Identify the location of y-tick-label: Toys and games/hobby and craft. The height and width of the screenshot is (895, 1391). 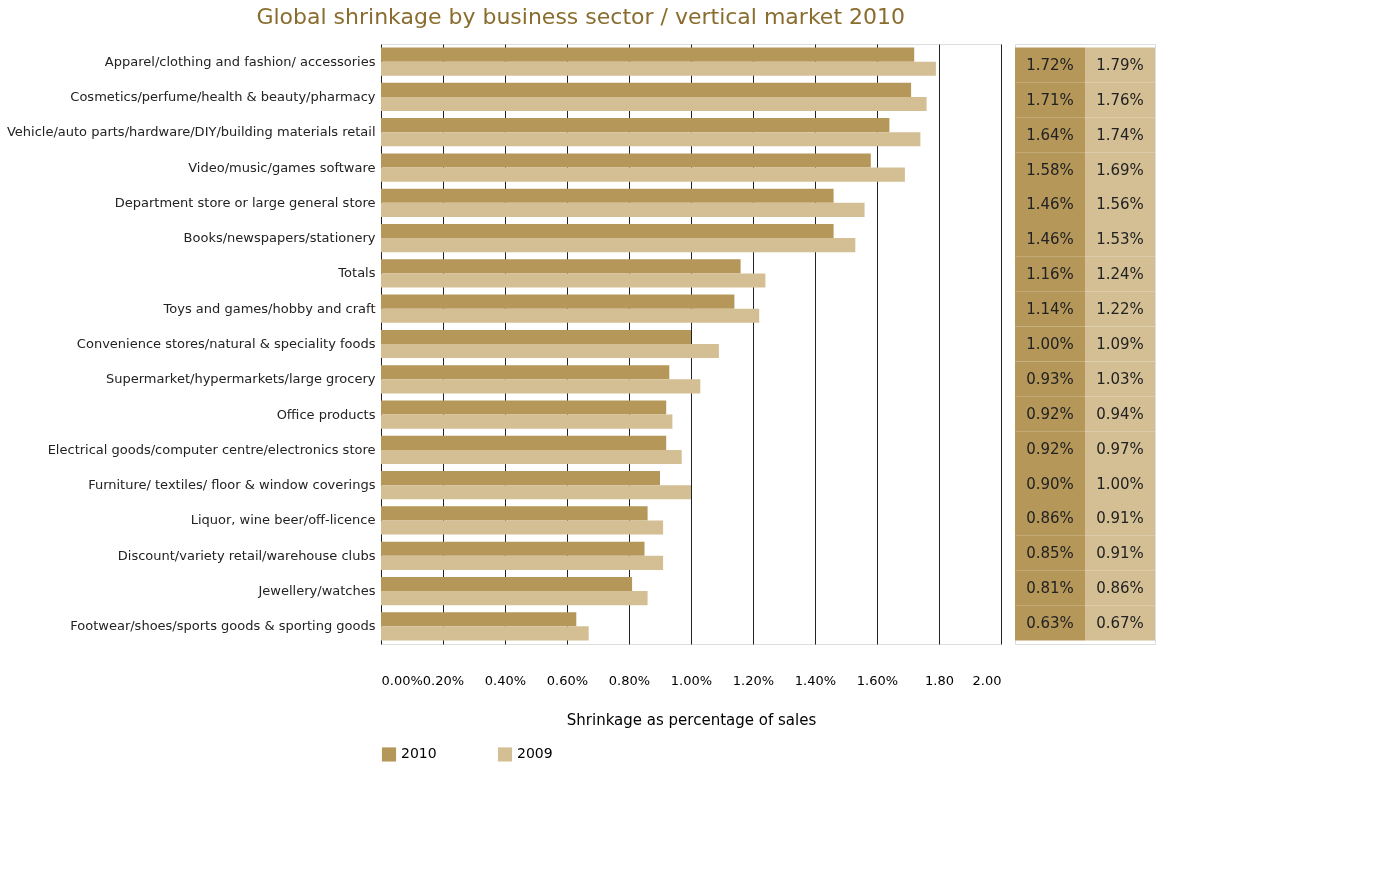
(269, 308).